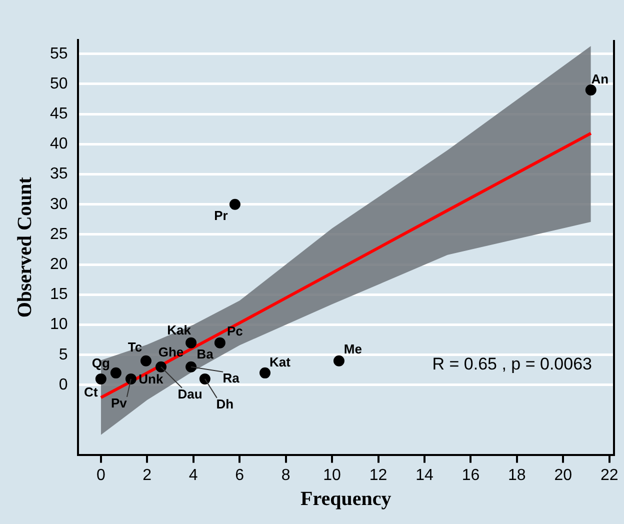 This screenshot has width=624, height=524. What do you see at coordinates (190, 394) in the screenshot?
I see `annotation: Dau` at bounding box center [190, 394].